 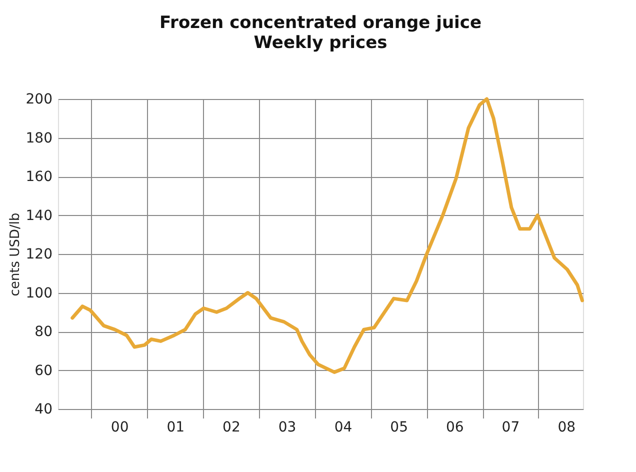 I want to click on x-tick-label: 07, so click(x=511, y=428).